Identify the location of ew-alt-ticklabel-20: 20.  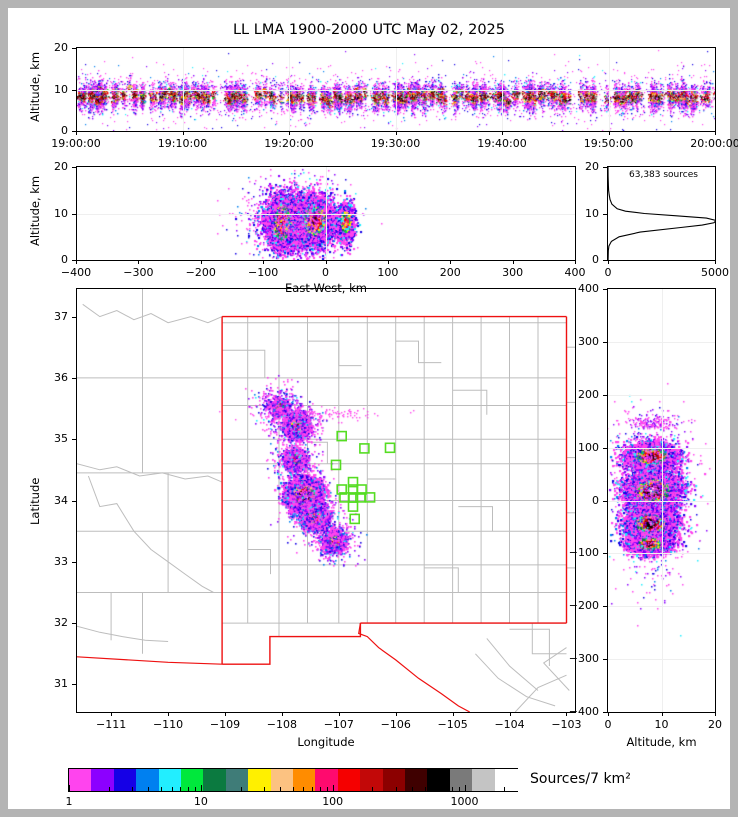
(61, 166).